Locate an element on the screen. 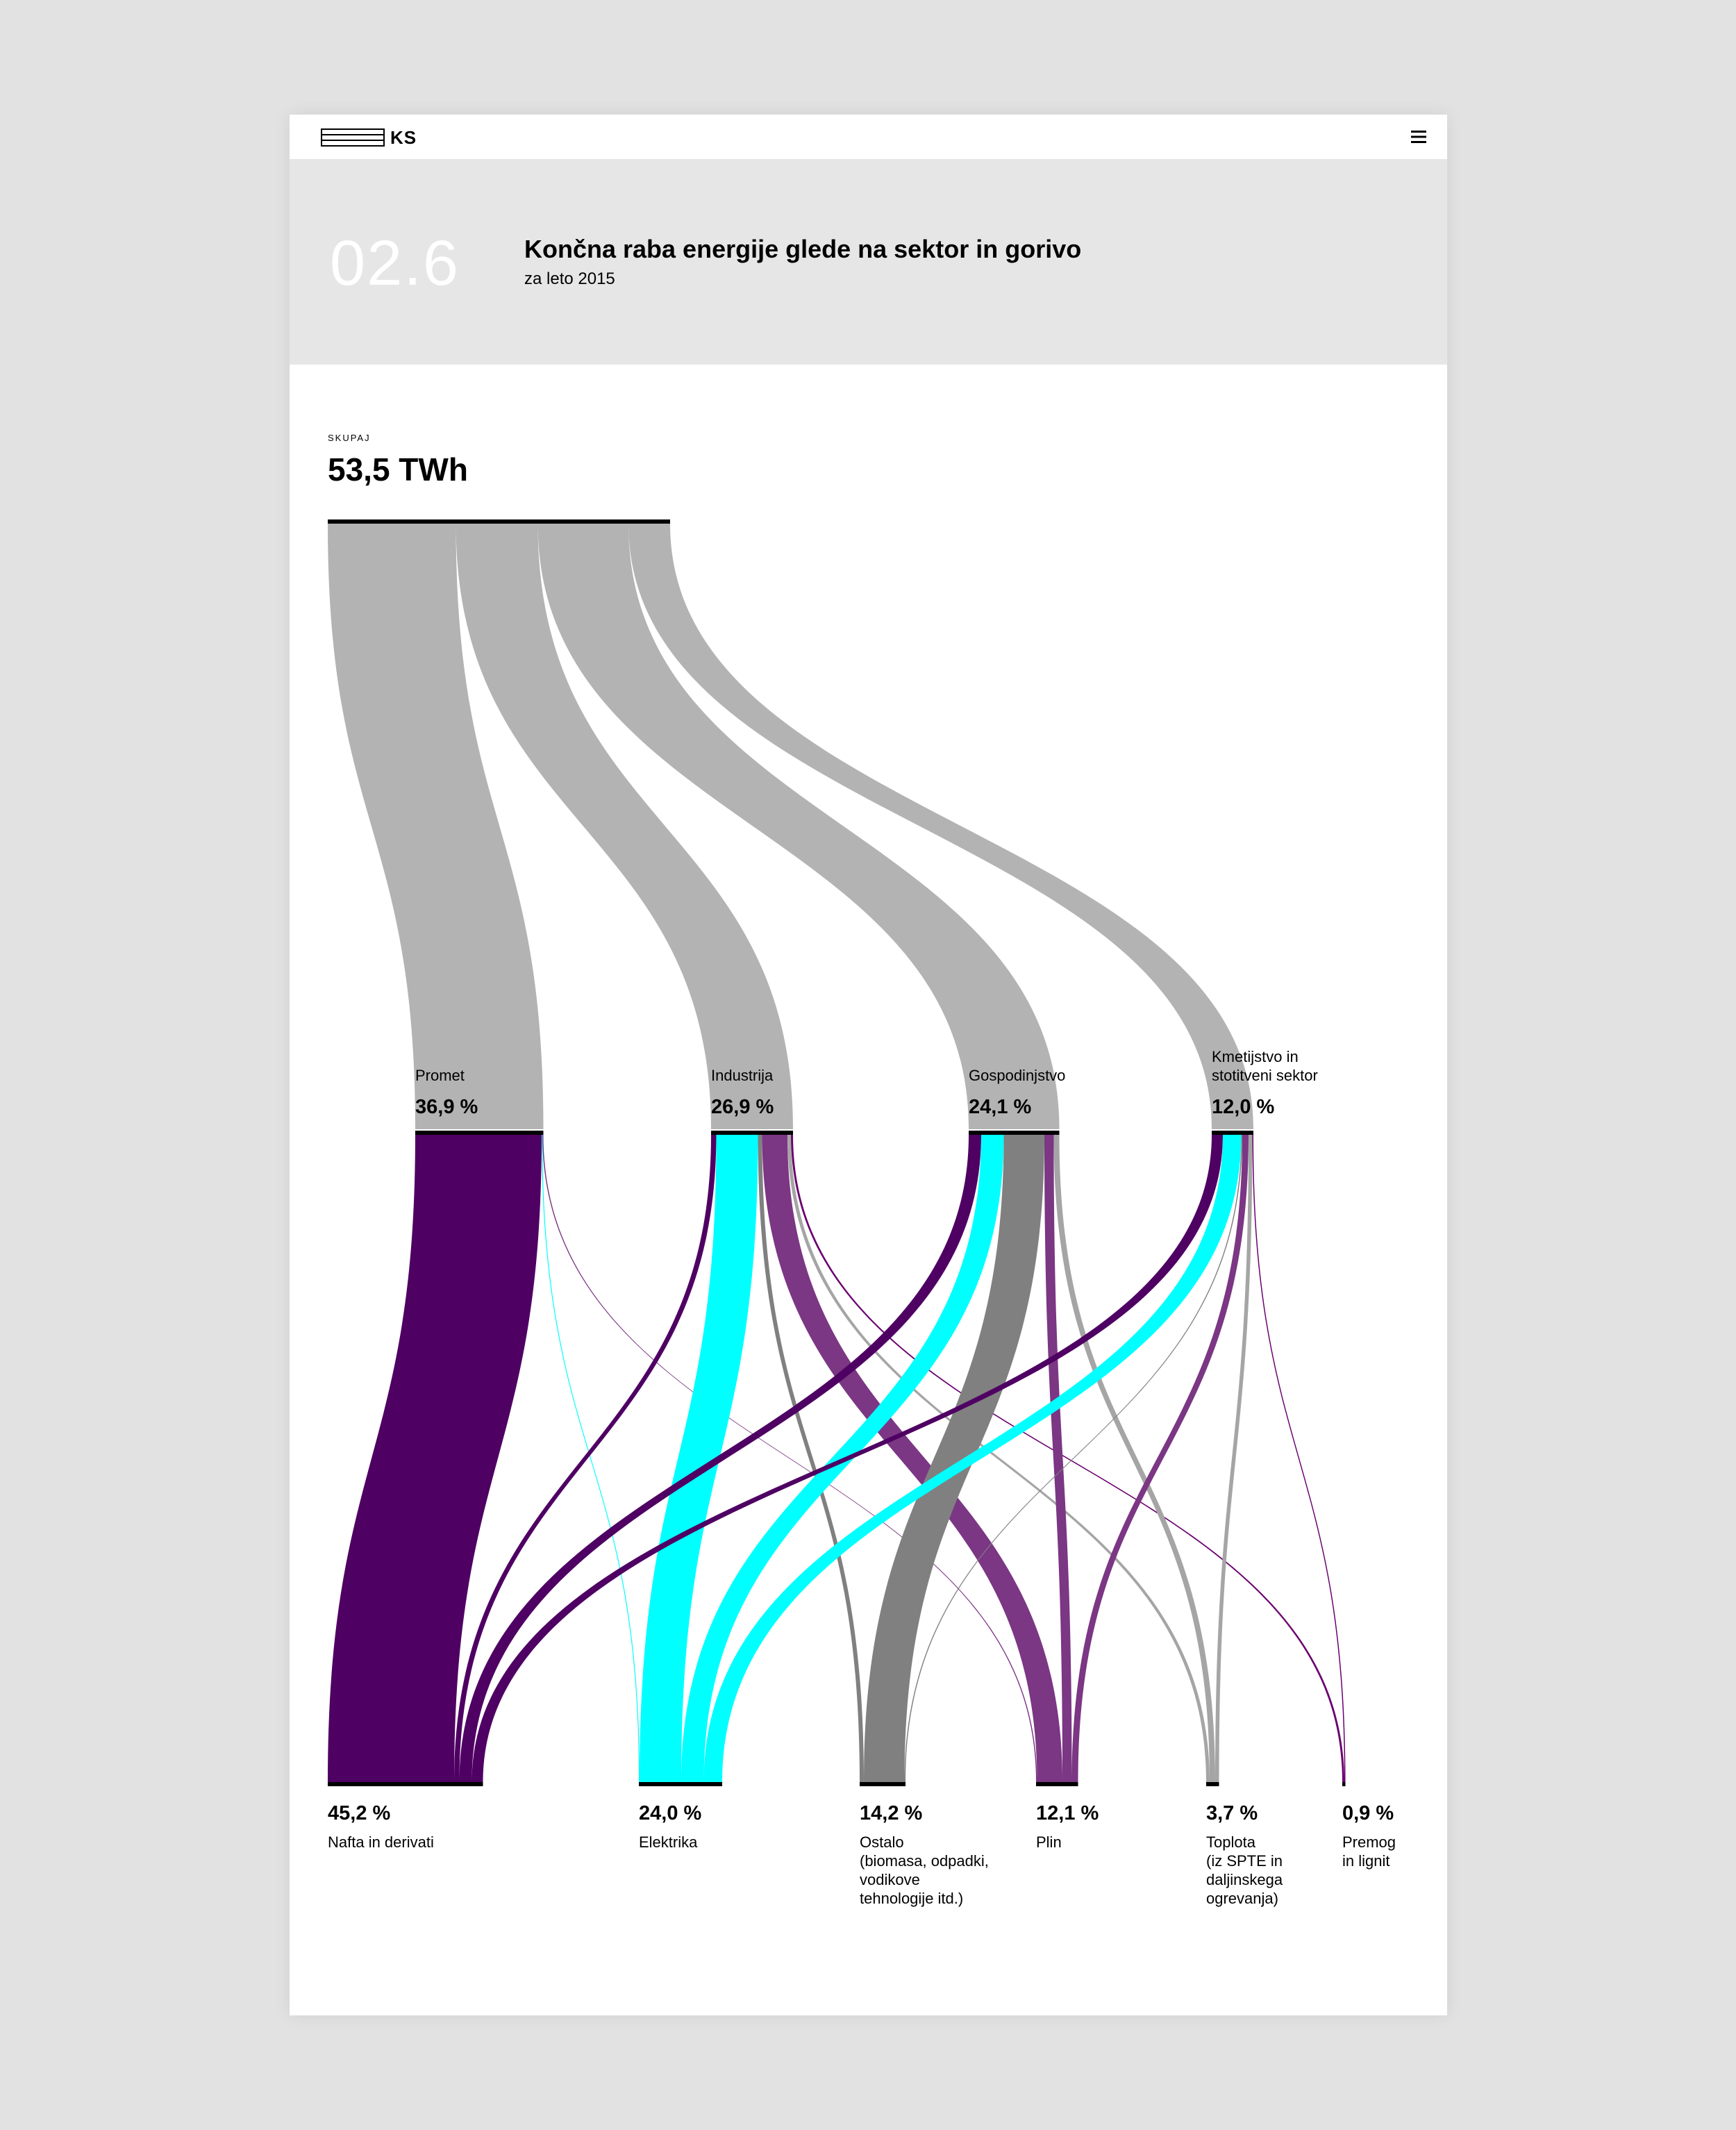 This screenshot has height=2130, width=1736. ribbon-total-industrija is located at coordinates (624, 826).